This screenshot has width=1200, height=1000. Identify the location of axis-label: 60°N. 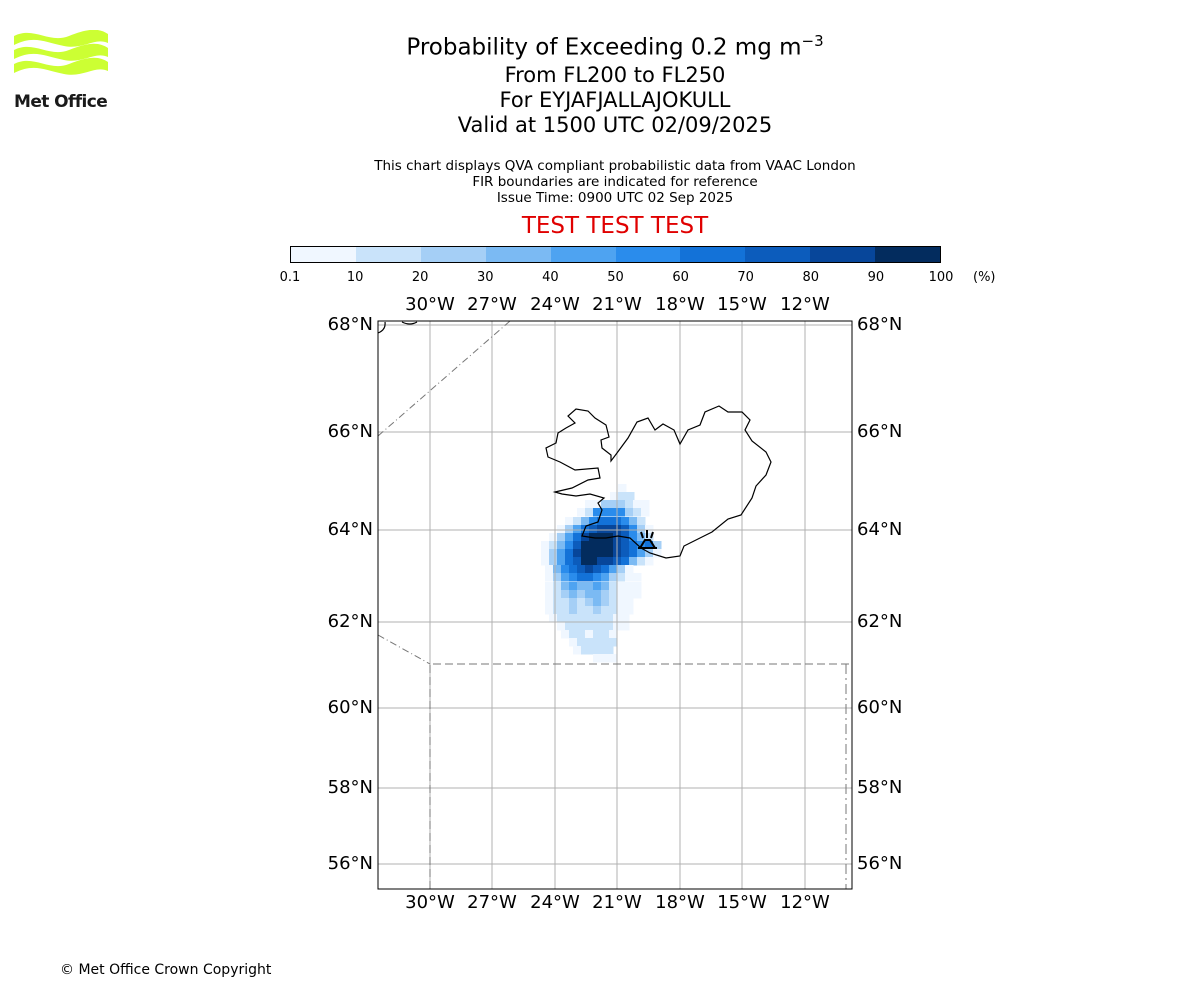
(350, 707).